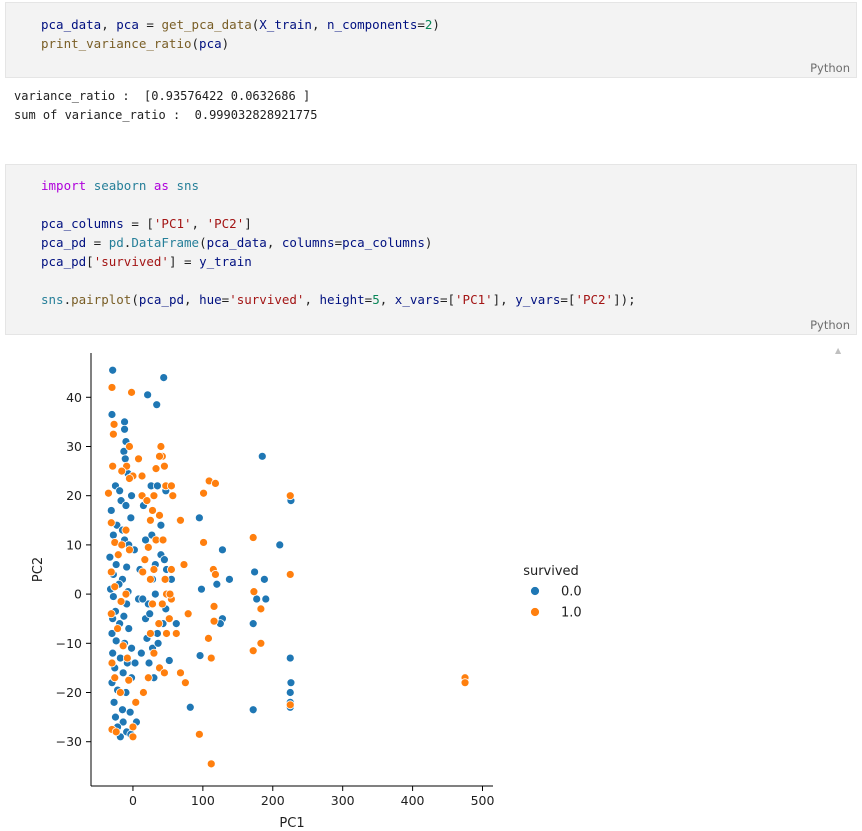  I want to click on chart-legend: survived 0.0 1.0, so click(552, 592).